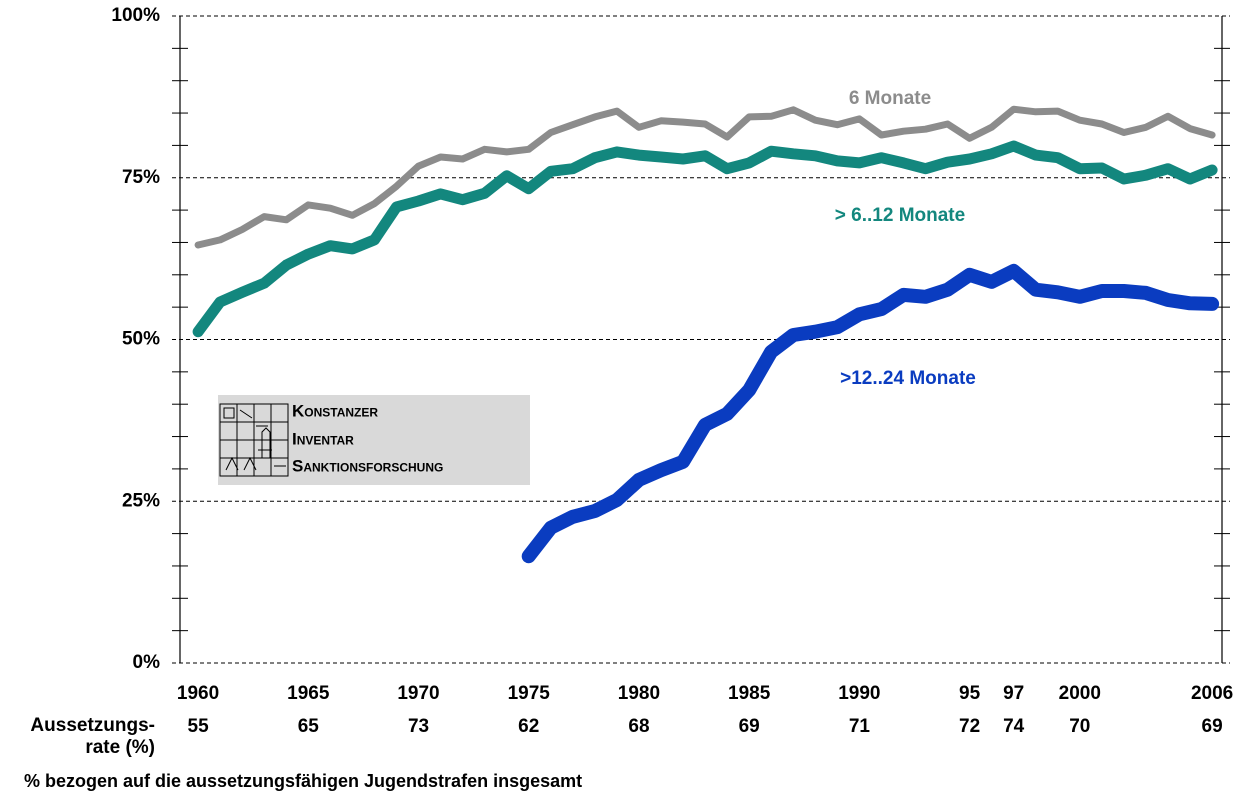 The width and height of the screenshot is (1241, 803). What do you see at coordinates (120, 747) in the screenshot?
I see `rate-row-label: rate (%)` at bounding box center [120, 747].